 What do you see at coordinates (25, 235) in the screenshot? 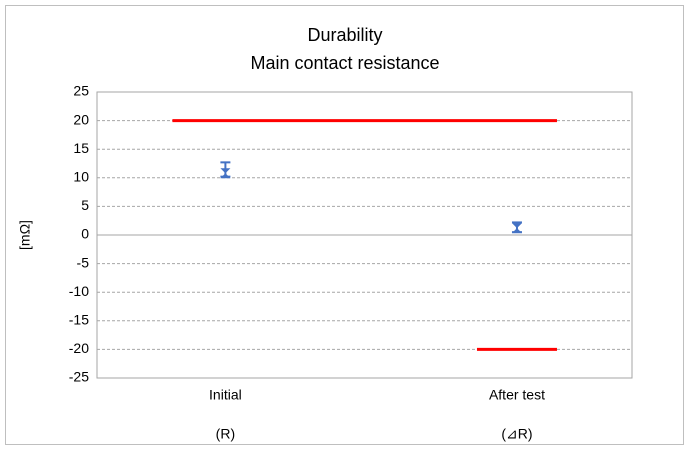
I see `y-axis-label: [mΩ]` at bounding box center [25, 235].